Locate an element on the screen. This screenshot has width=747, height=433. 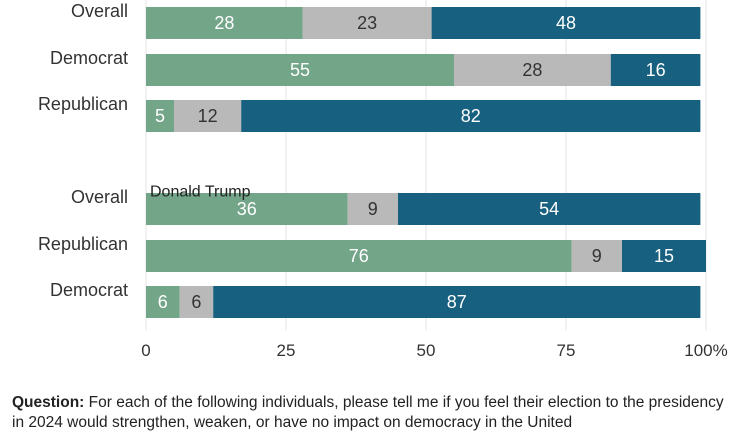
data-label: 16 is located at coordinates (656, 70).